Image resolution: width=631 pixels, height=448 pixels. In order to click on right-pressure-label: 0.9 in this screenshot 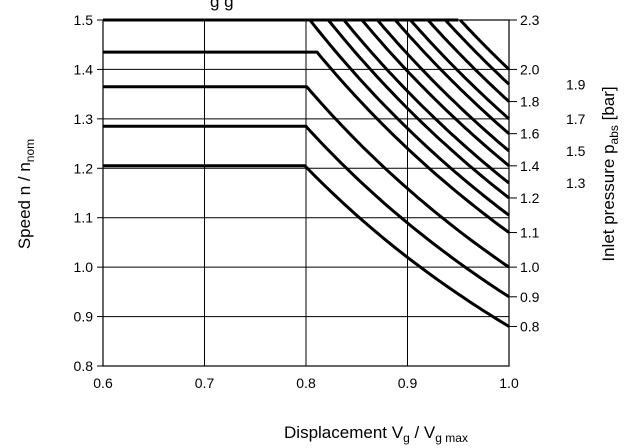, I will do `click(530, 297)`.